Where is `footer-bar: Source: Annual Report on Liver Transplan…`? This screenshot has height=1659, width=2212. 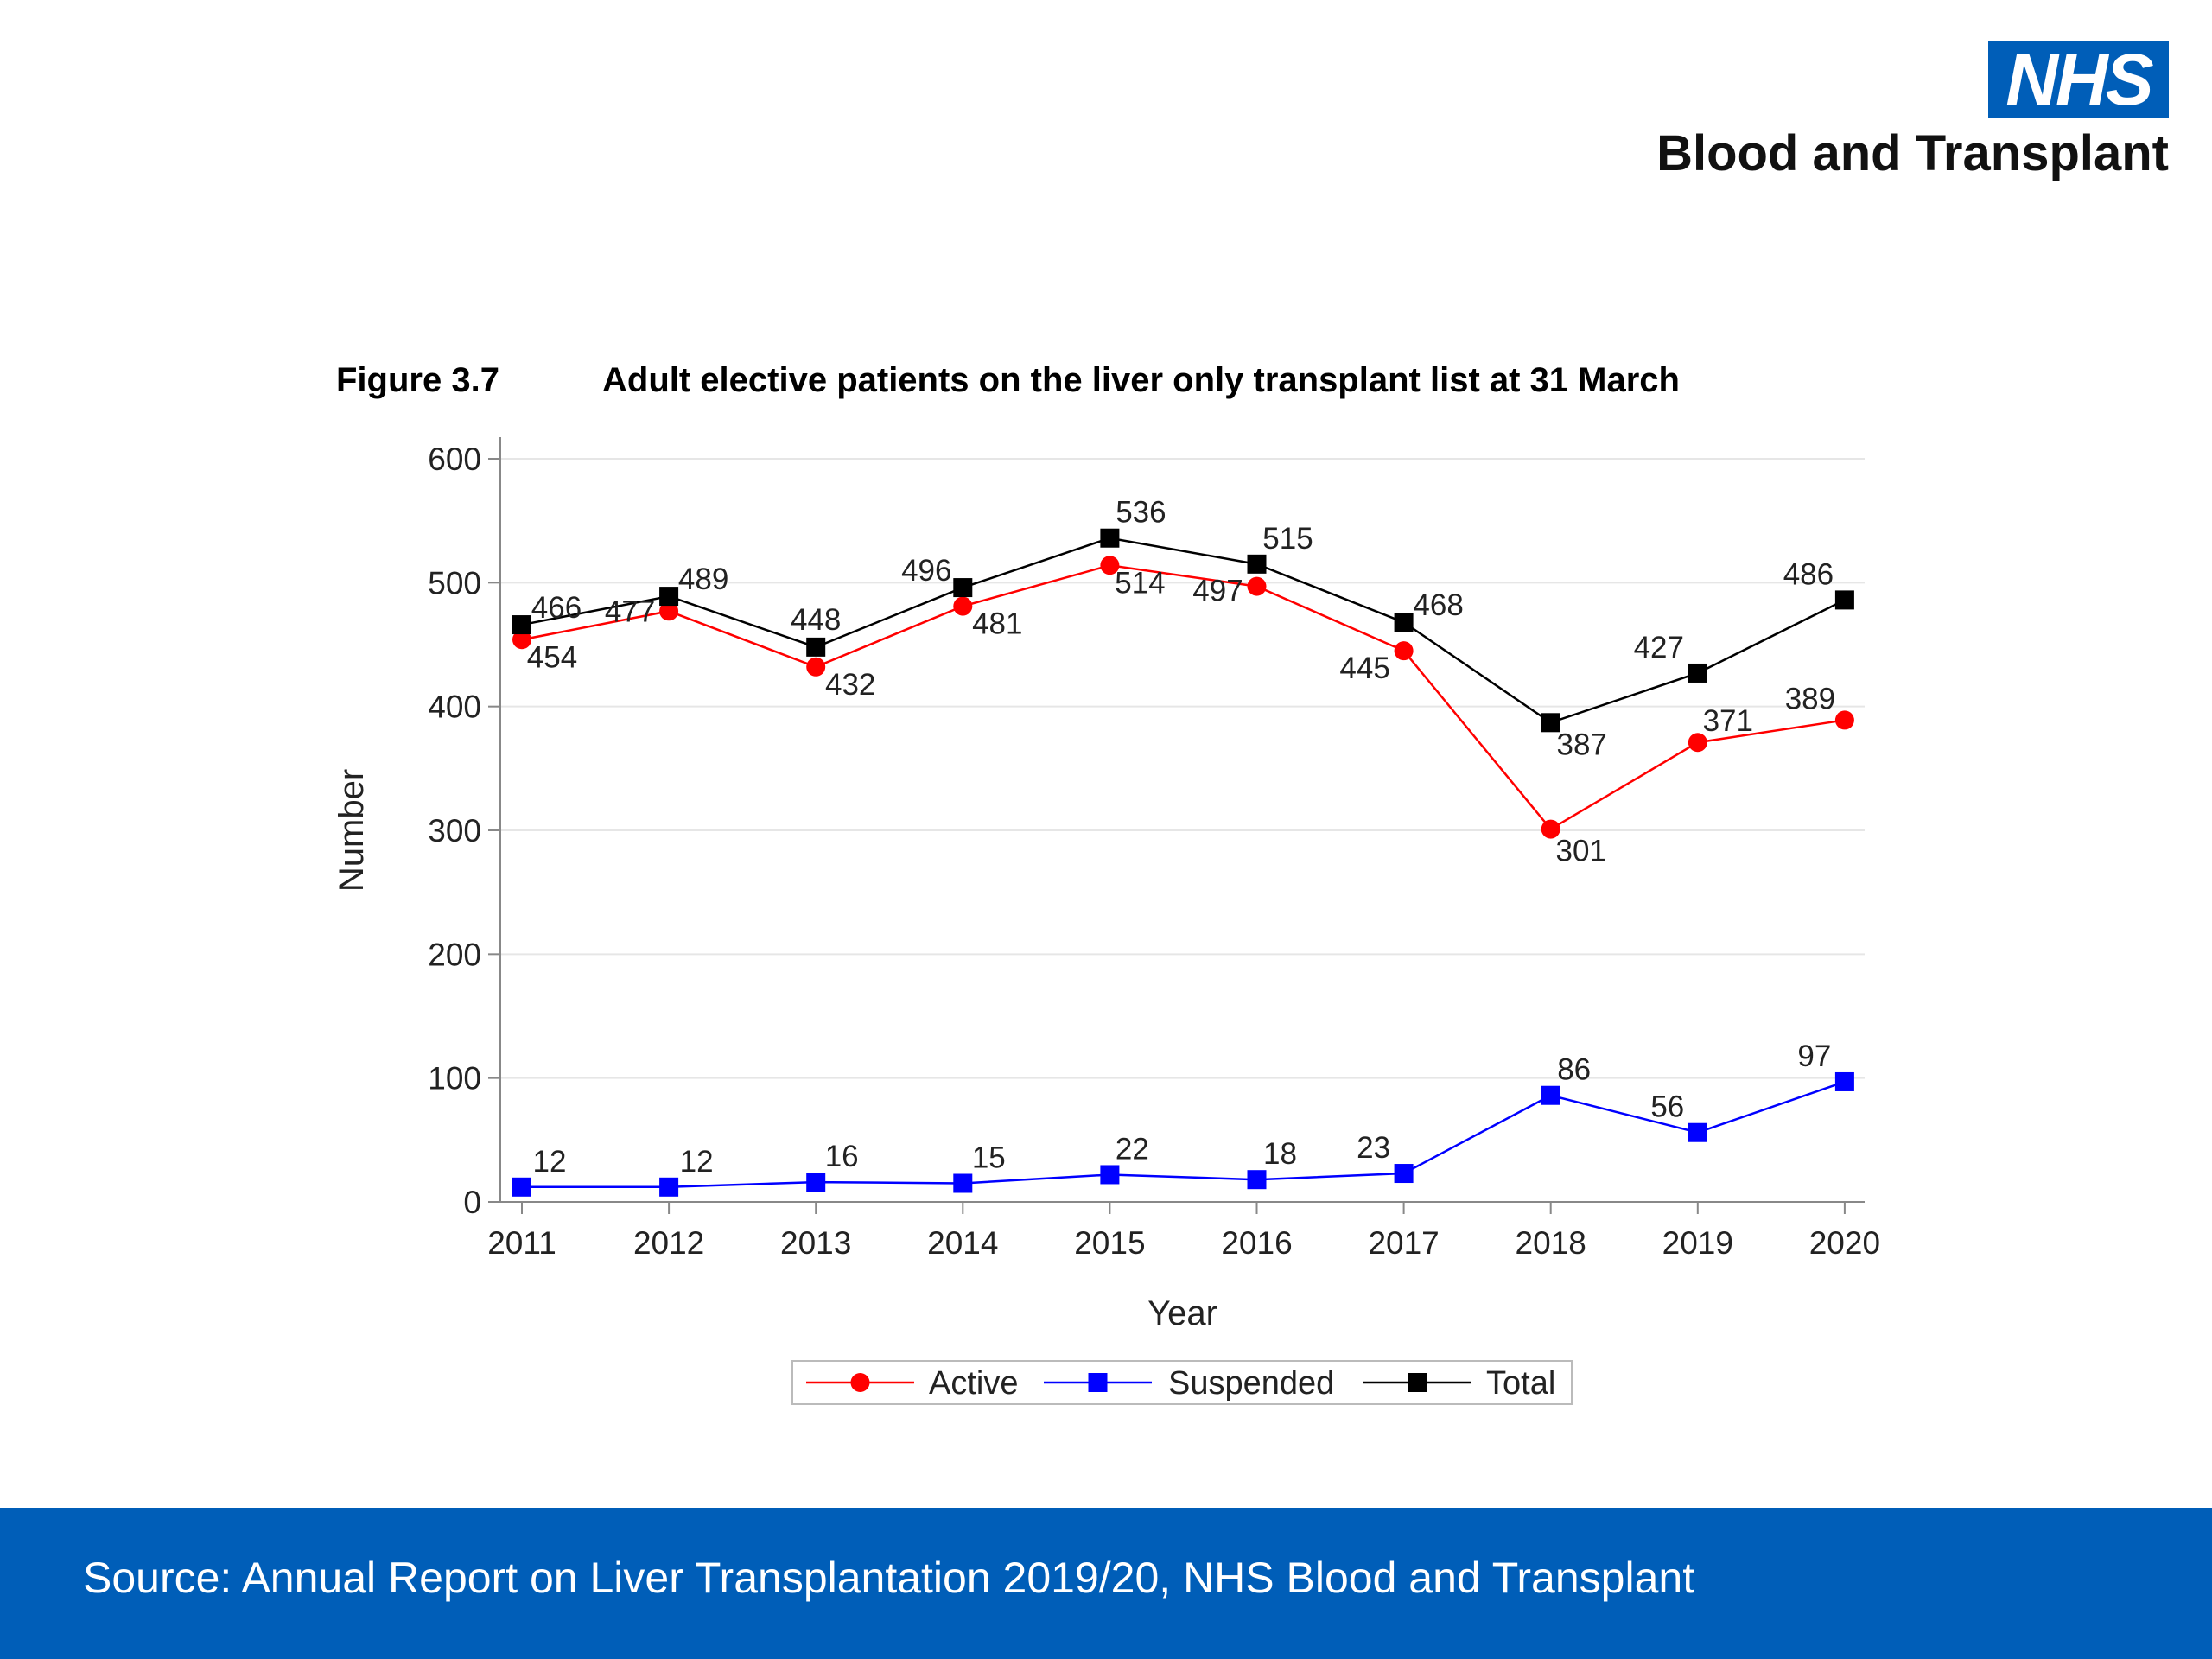 footer-bar: Source: Annual Report on Liver Transplan… is located at coordinates (1106, 1583).